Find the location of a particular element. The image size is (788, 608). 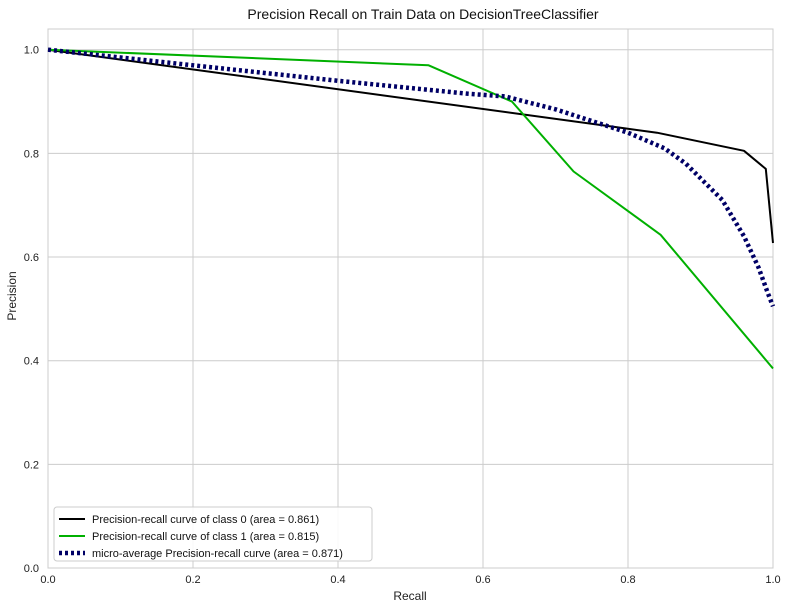

x-tick-label: 0.2 is located at coordinates (192, 580).